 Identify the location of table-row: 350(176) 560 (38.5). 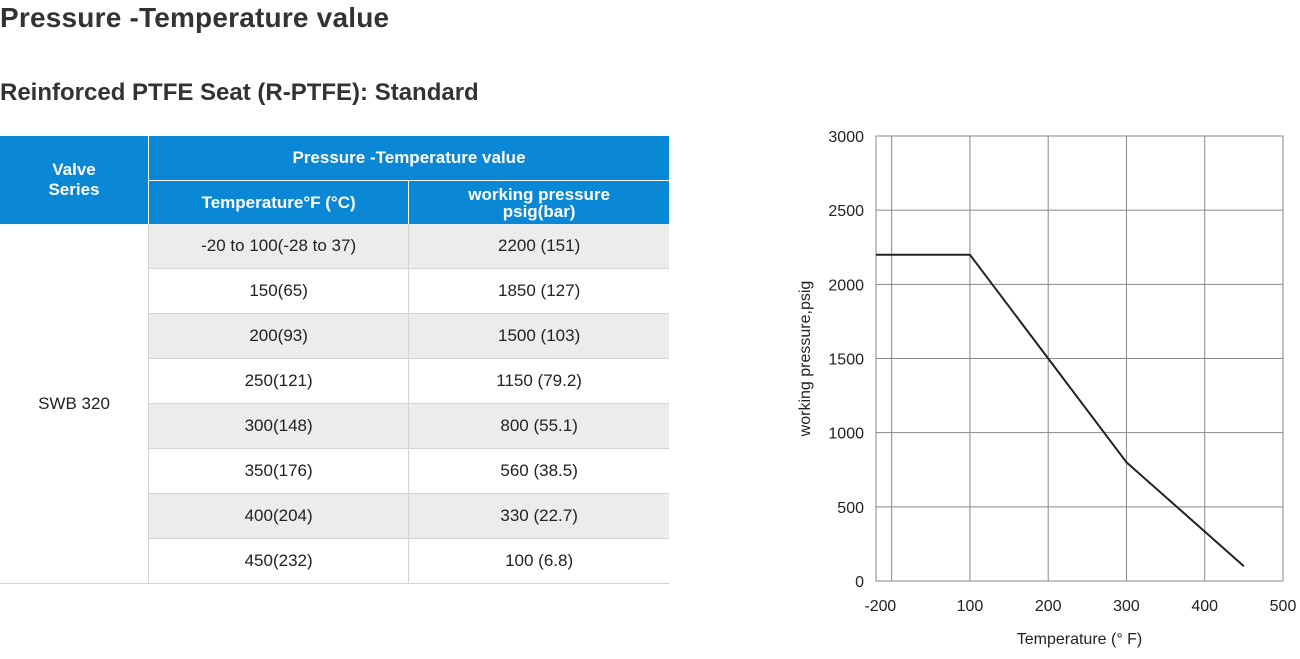
(334, 471).